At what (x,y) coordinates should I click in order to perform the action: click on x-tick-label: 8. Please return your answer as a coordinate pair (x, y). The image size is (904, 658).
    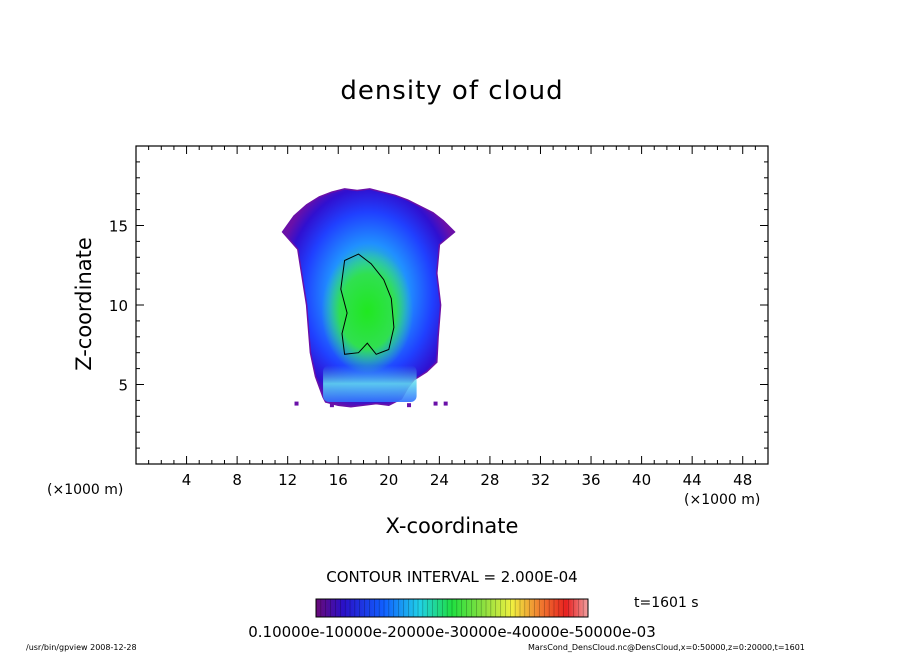
    Looking at the image, I should click on (237, 480).